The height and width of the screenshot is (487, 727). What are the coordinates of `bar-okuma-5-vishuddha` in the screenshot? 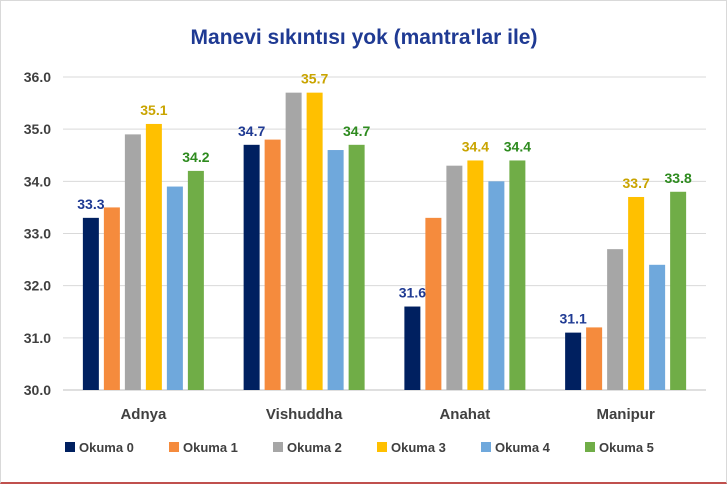 It's located at (356, 267).